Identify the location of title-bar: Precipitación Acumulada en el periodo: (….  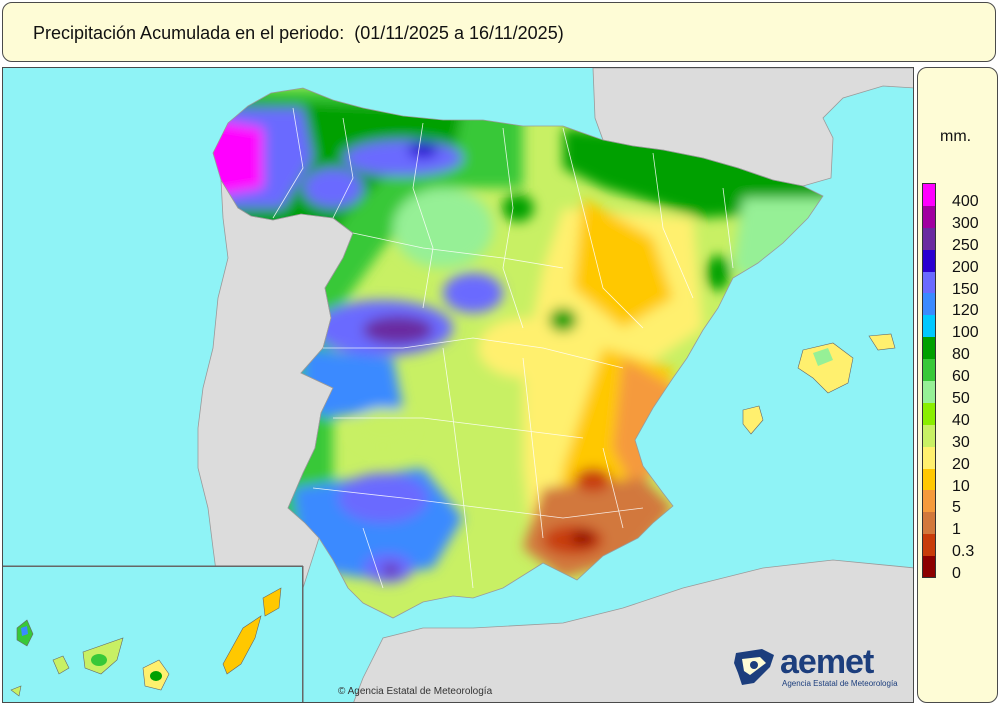
(499, 32).